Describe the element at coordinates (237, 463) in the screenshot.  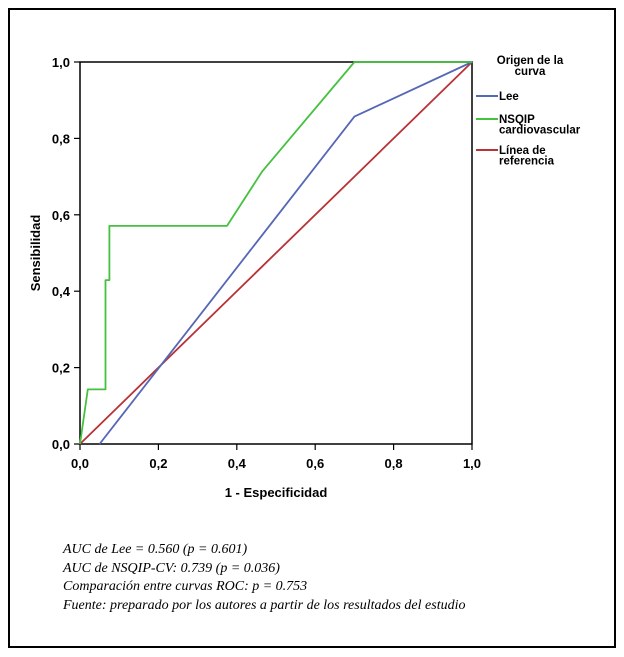
I see `x-tick-label: 0,4` at that location.